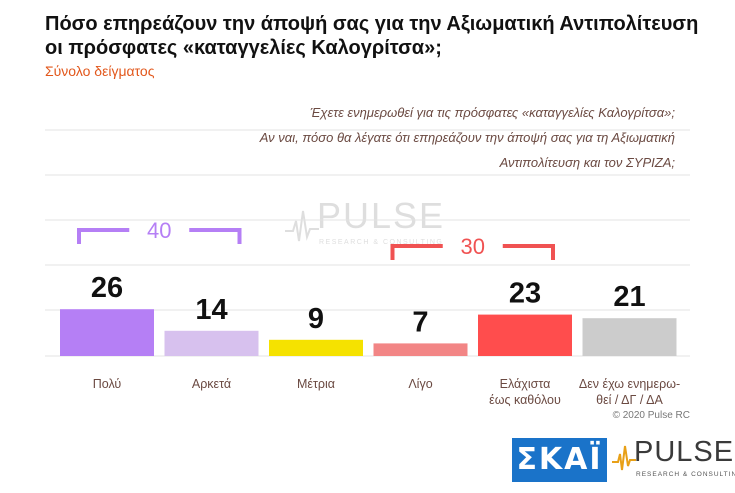 The image size is (735, 493). Describe the element at coordinates (685, 474) in the screenshot. I see `pulse-tagline: RESEARCH & CONSULTING` at that location.